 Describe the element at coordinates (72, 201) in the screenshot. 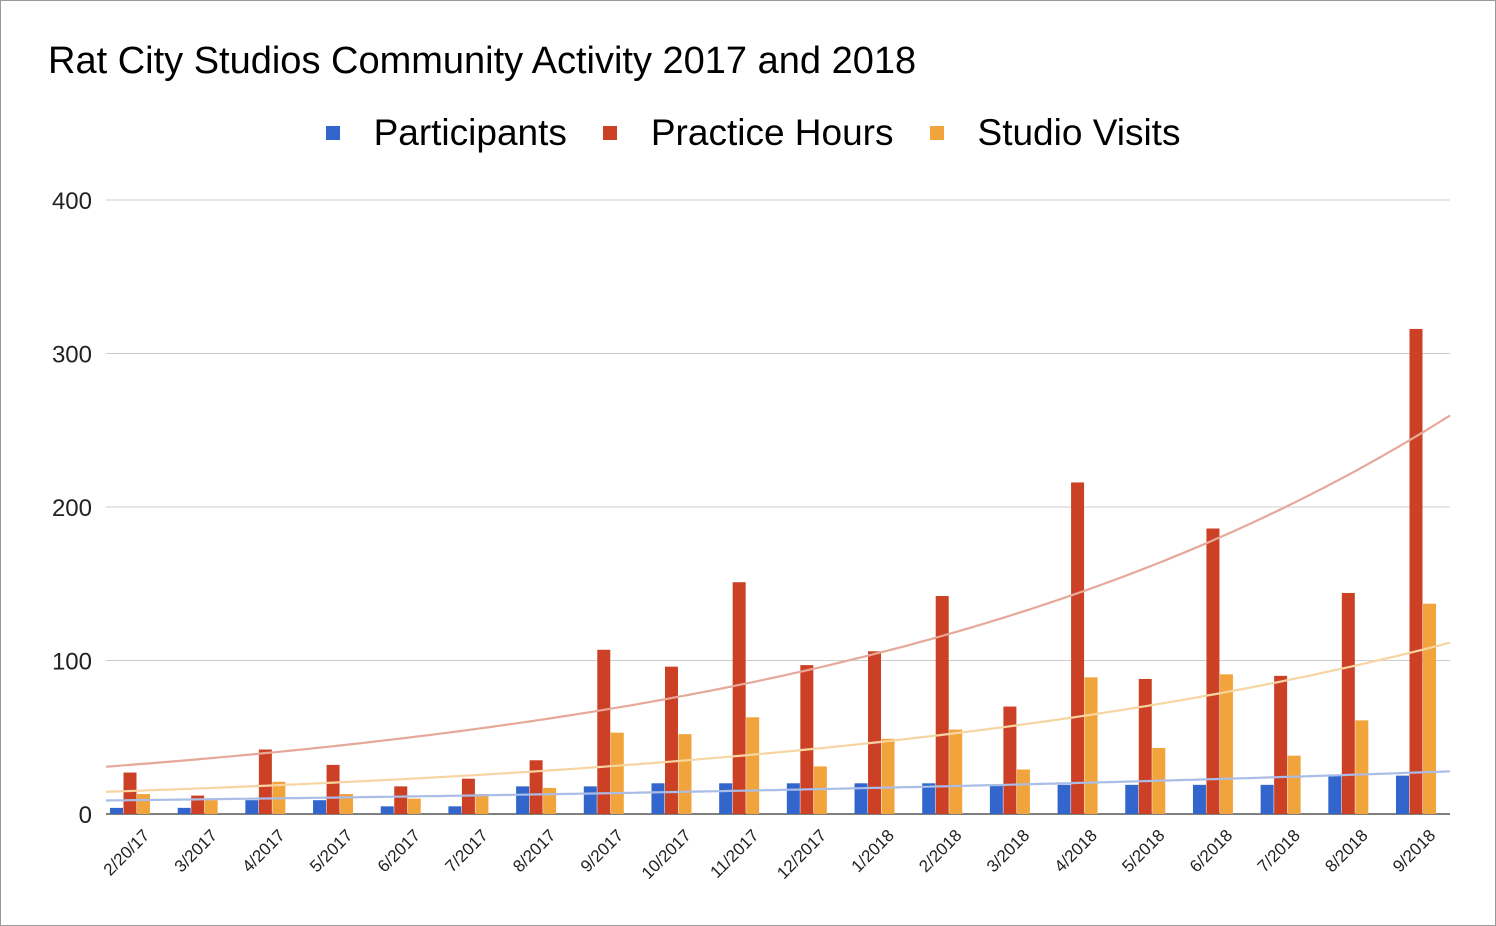

I see `y-tick-label-400: 400` at that location.